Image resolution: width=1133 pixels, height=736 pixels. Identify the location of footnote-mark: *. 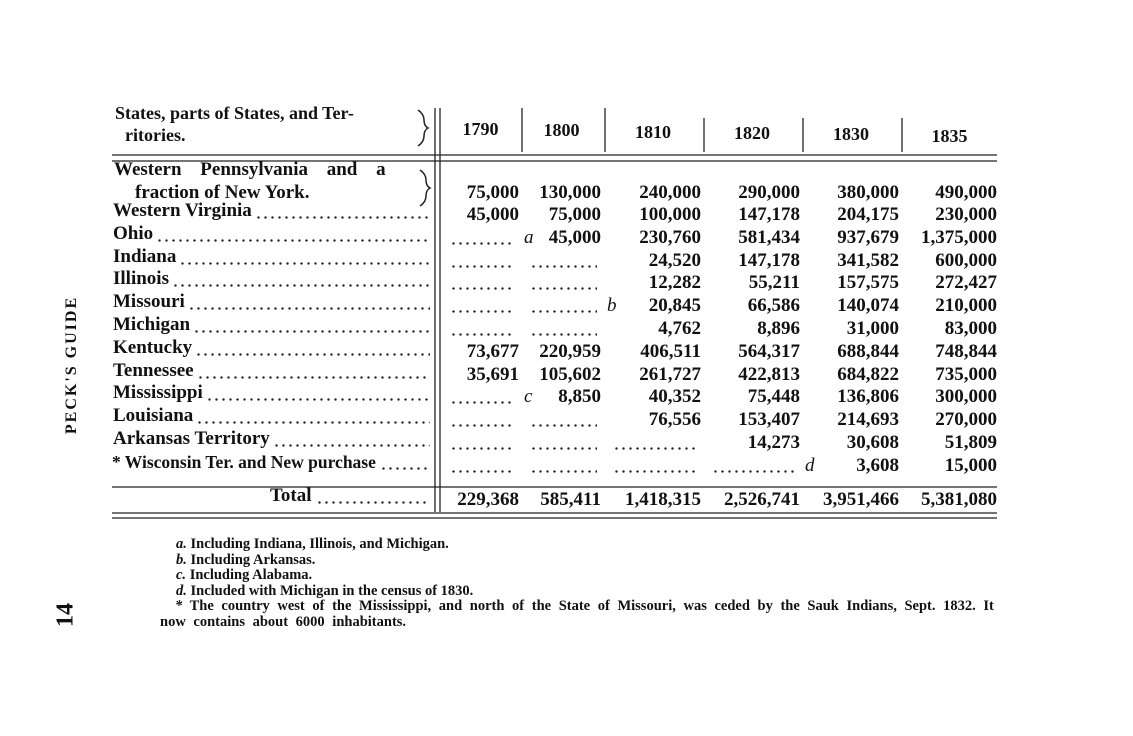
(179, 606).